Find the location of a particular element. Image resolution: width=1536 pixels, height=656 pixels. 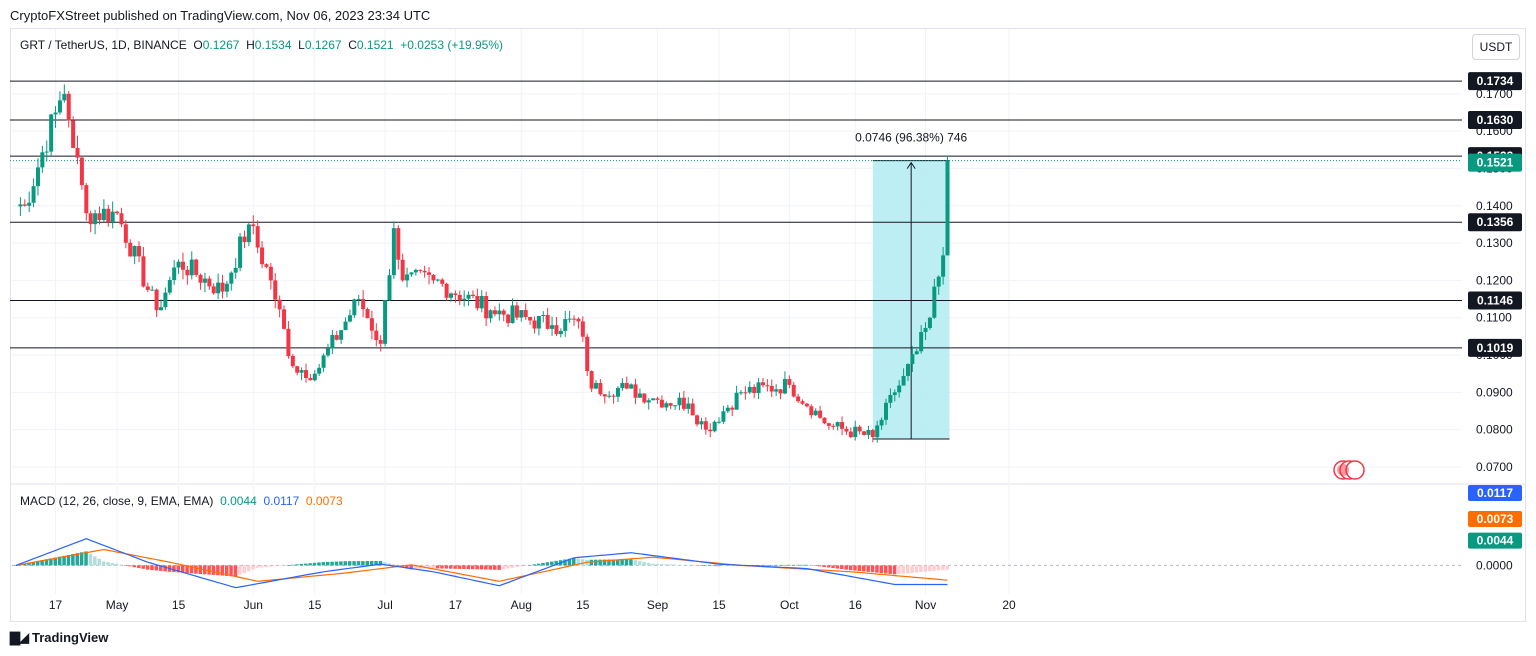

currency-button: USDT is located at coordinates (1496, 47).